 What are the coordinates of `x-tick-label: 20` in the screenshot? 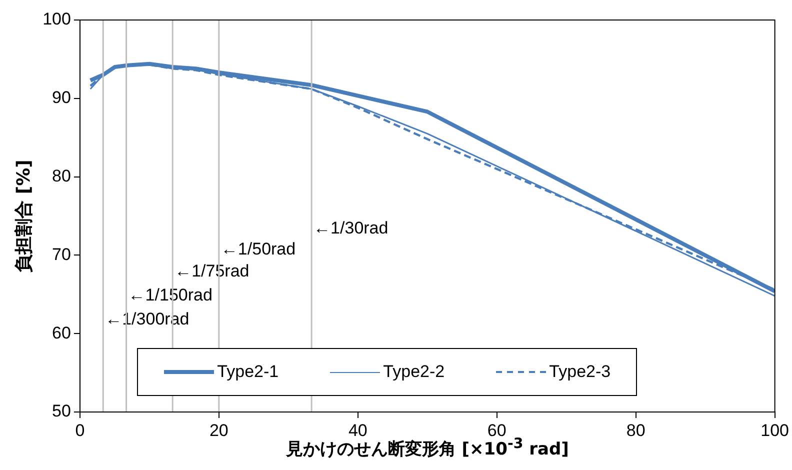 It's located at (218, 430).